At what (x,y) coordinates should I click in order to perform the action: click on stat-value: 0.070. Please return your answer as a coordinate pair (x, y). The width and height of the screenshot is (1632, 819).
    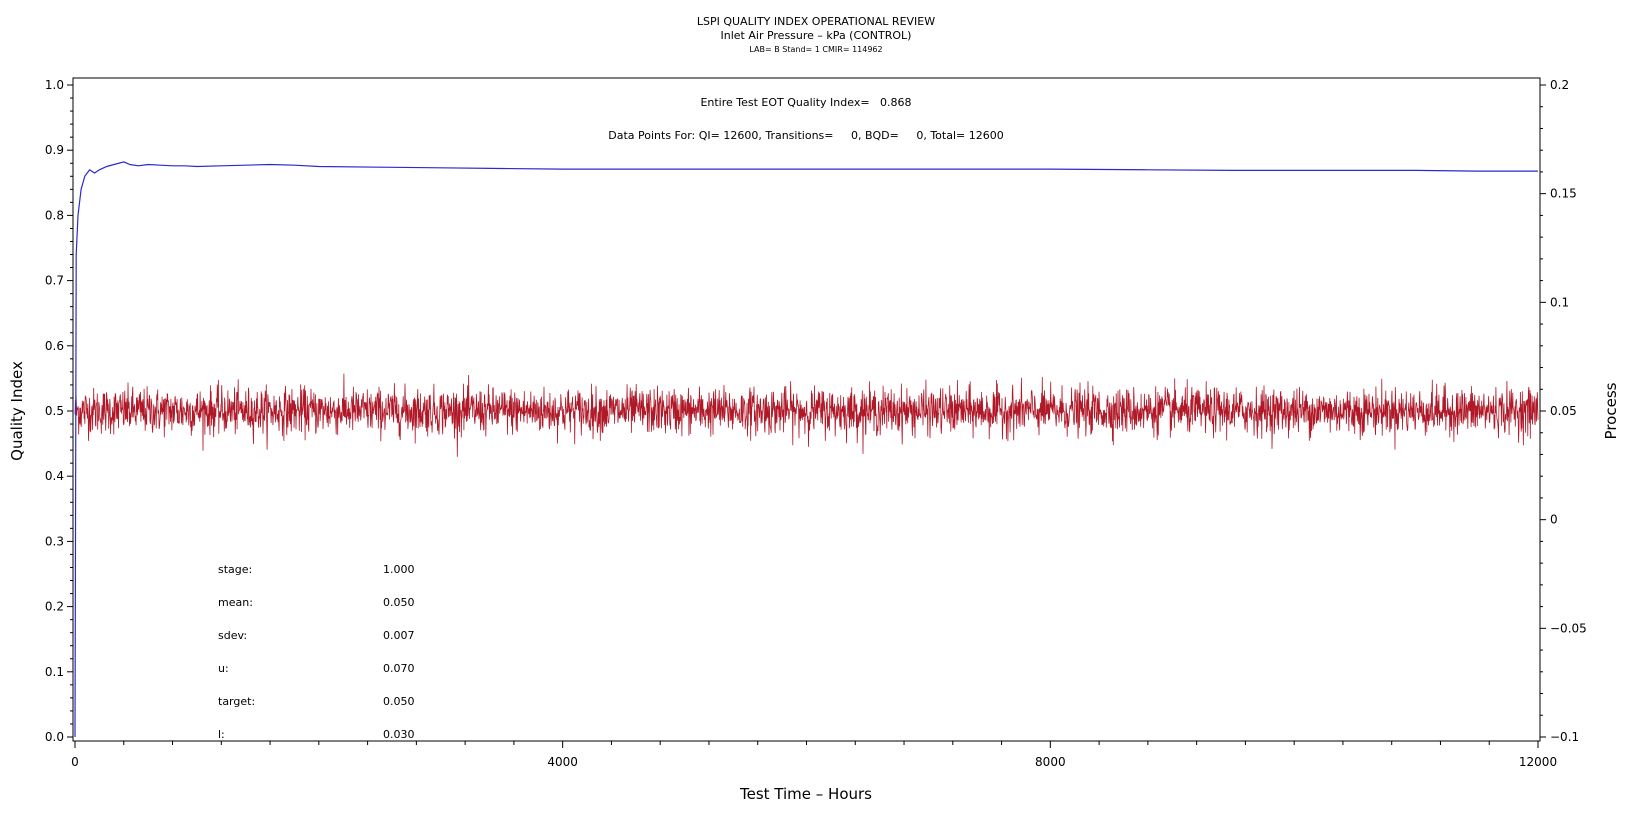
    Looking at the image, I should click on (399, 668).